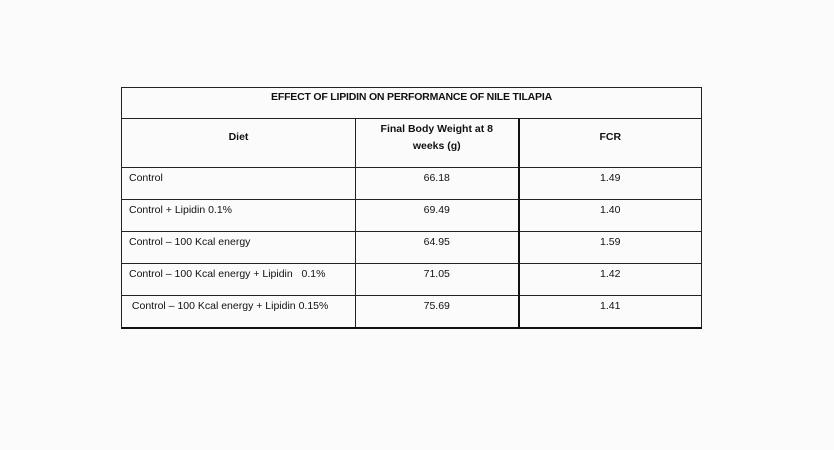 Image resolution: width=834 pixels, height=450 pixels. I want to click on diet-cell: Control – 100 Kcal energy + Lipidin 0.1%, so click(238, 279).